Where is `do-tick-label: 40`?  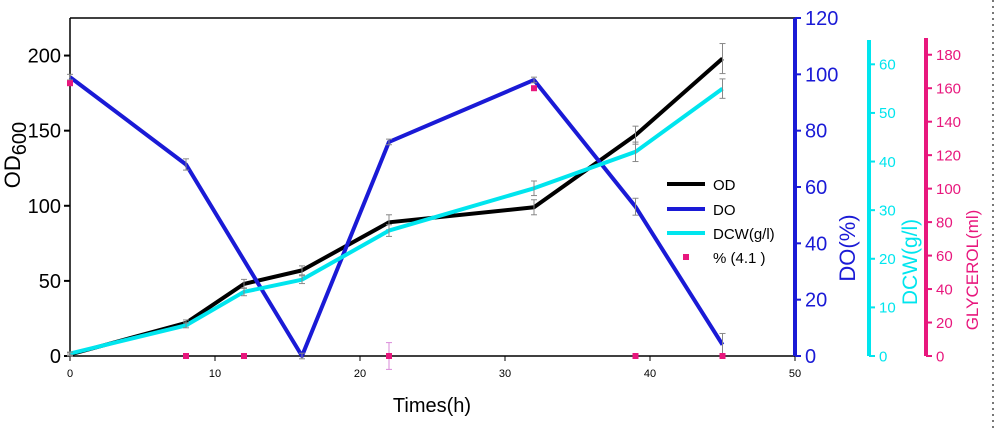 do-tick-label: 40 is located at coordinates (816, 244).